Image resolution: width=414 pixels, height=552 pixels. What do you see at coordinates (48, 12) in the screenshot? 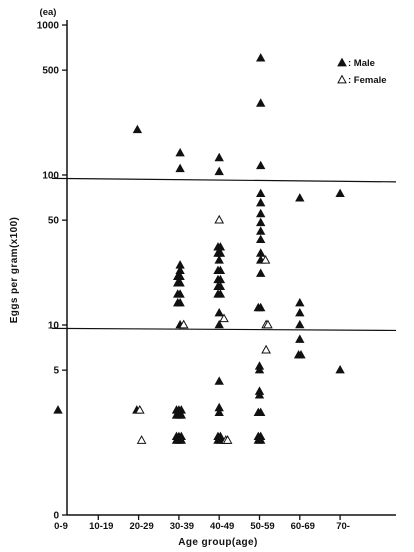
I see `y-unit-label: (ea)` at bounding box center [48, 12].